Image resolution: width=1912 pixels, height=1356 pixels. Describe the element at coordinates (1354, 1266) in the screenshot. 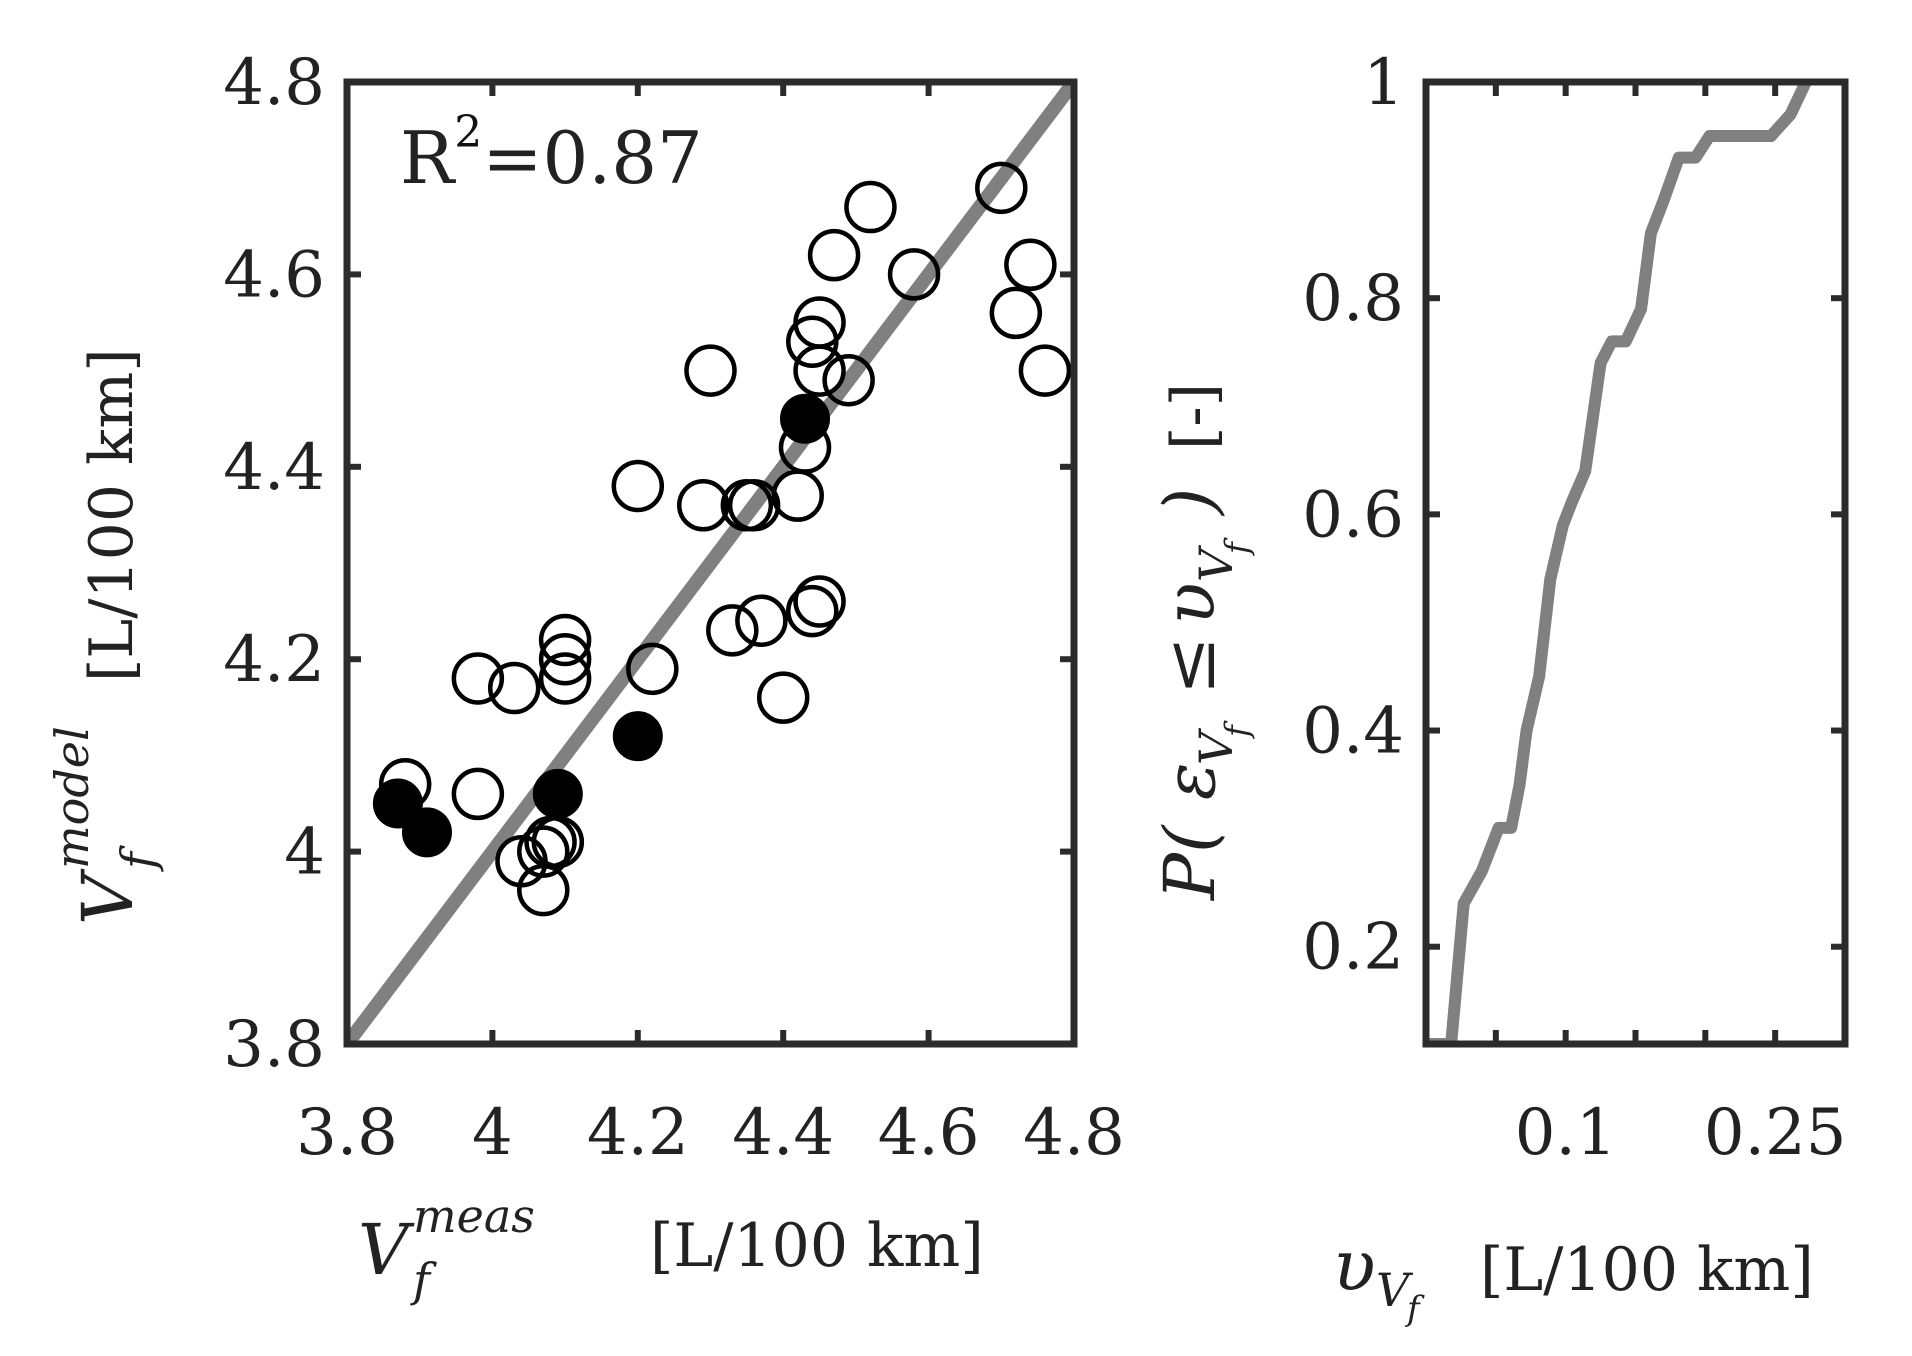

I see `cdf-x-label-symbol: υ` at that location.